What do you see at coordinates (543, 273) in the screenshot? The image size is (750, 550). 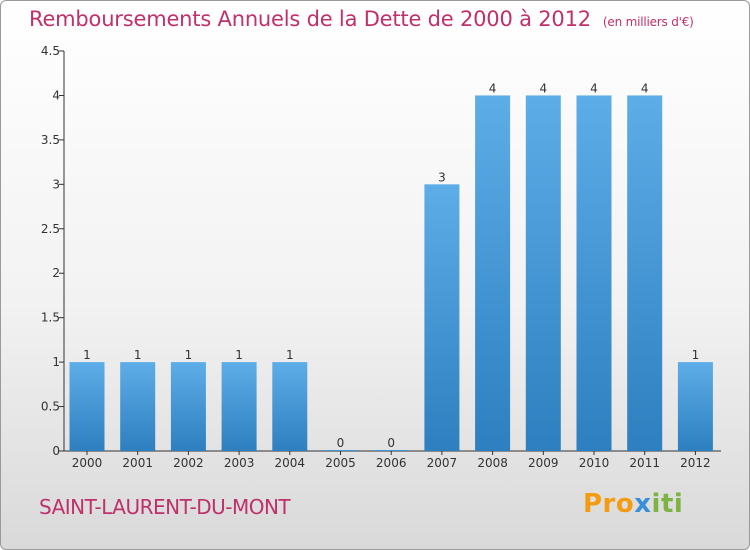 I see `bar-2009` at bounding box center [543, 273].